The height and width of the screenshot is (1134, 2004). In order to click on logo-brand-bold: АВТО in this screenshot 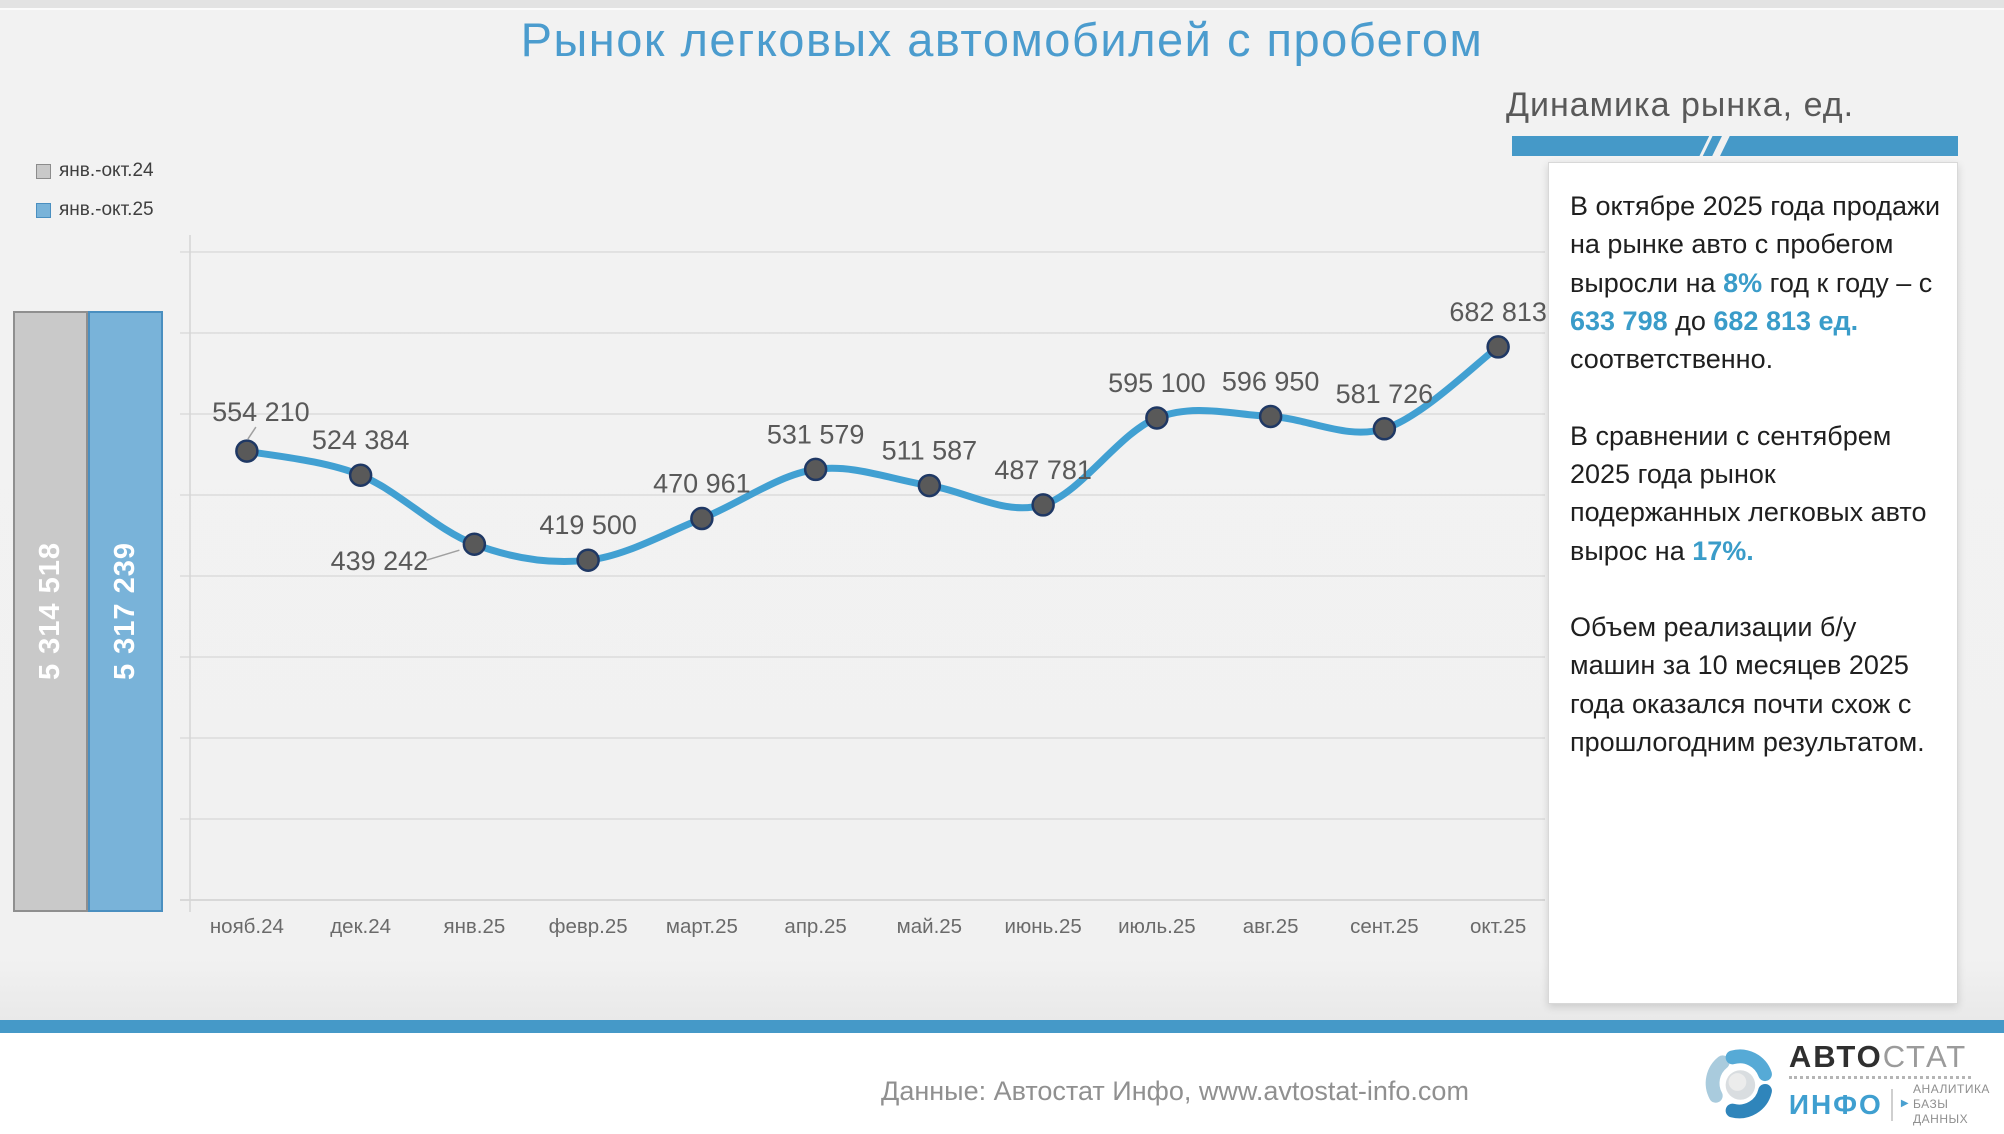, I will do `click(1835, 1056)`.